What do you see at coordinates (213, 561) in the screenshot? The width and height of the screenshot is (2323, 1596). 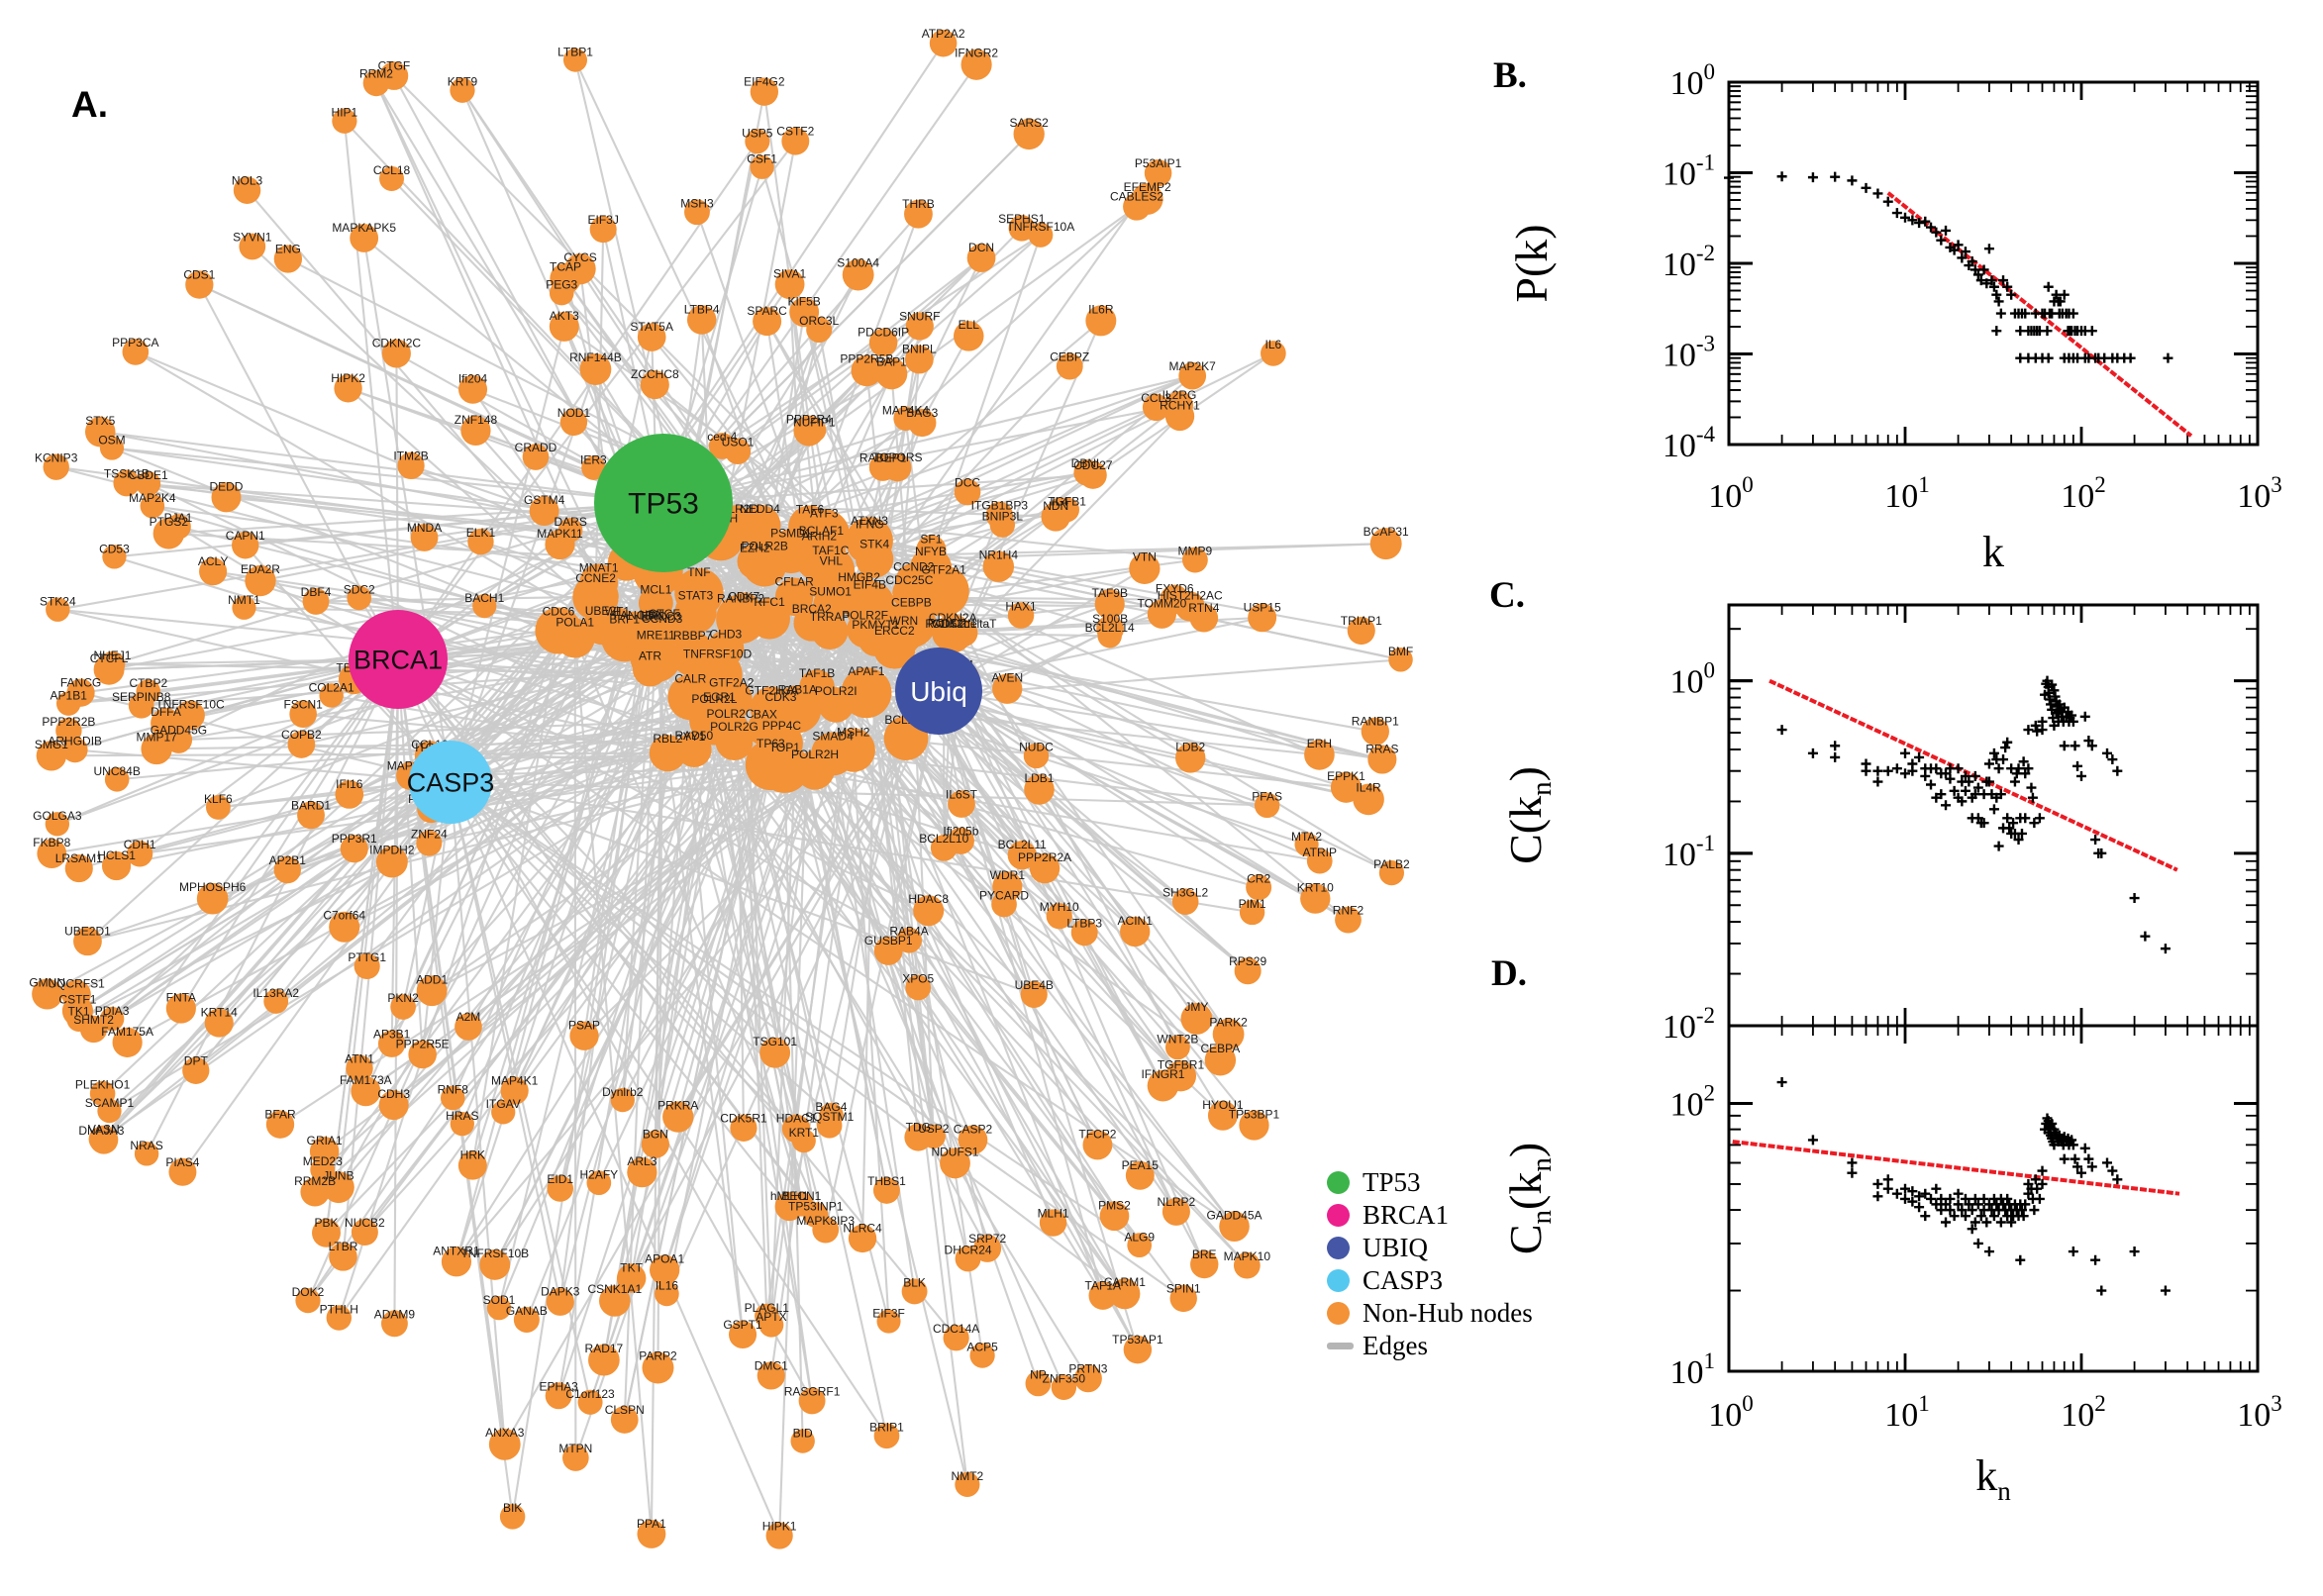 I see `network-node-label: ACLY` at bounding box center [213, 561].